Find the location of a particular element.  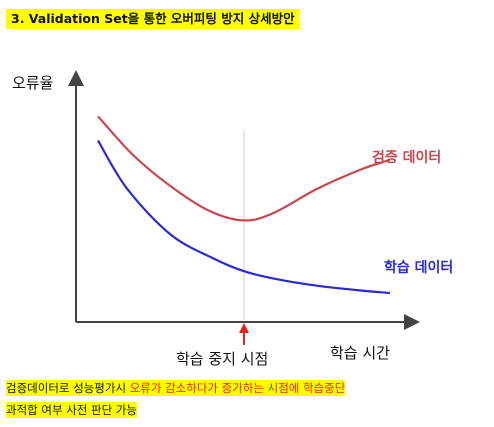

note-line-2: 과적합 여부 사전 판단 가능 is located at coordinates (72, 410).